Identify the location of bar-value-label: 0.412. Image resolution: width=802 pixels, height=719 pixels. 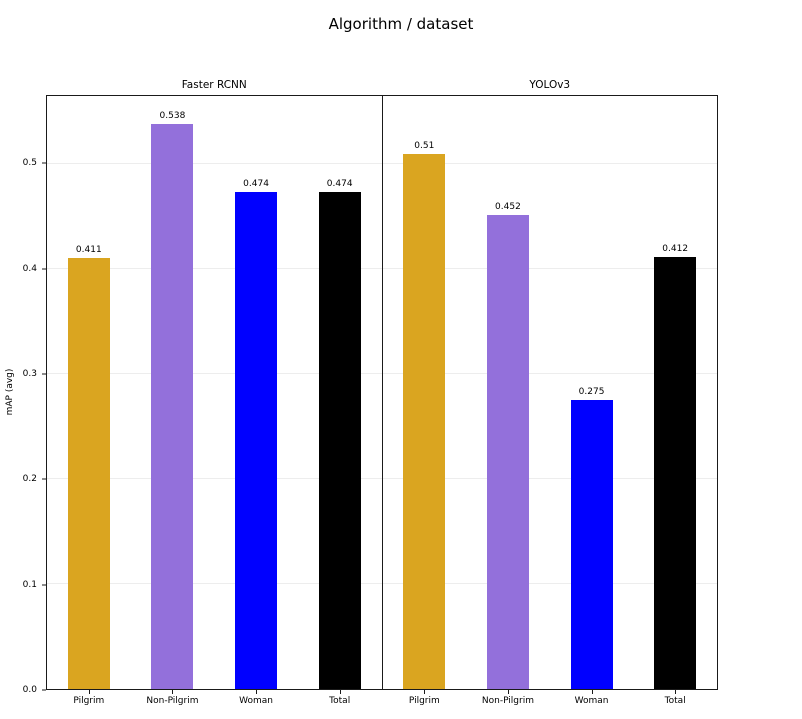
(675, 248).